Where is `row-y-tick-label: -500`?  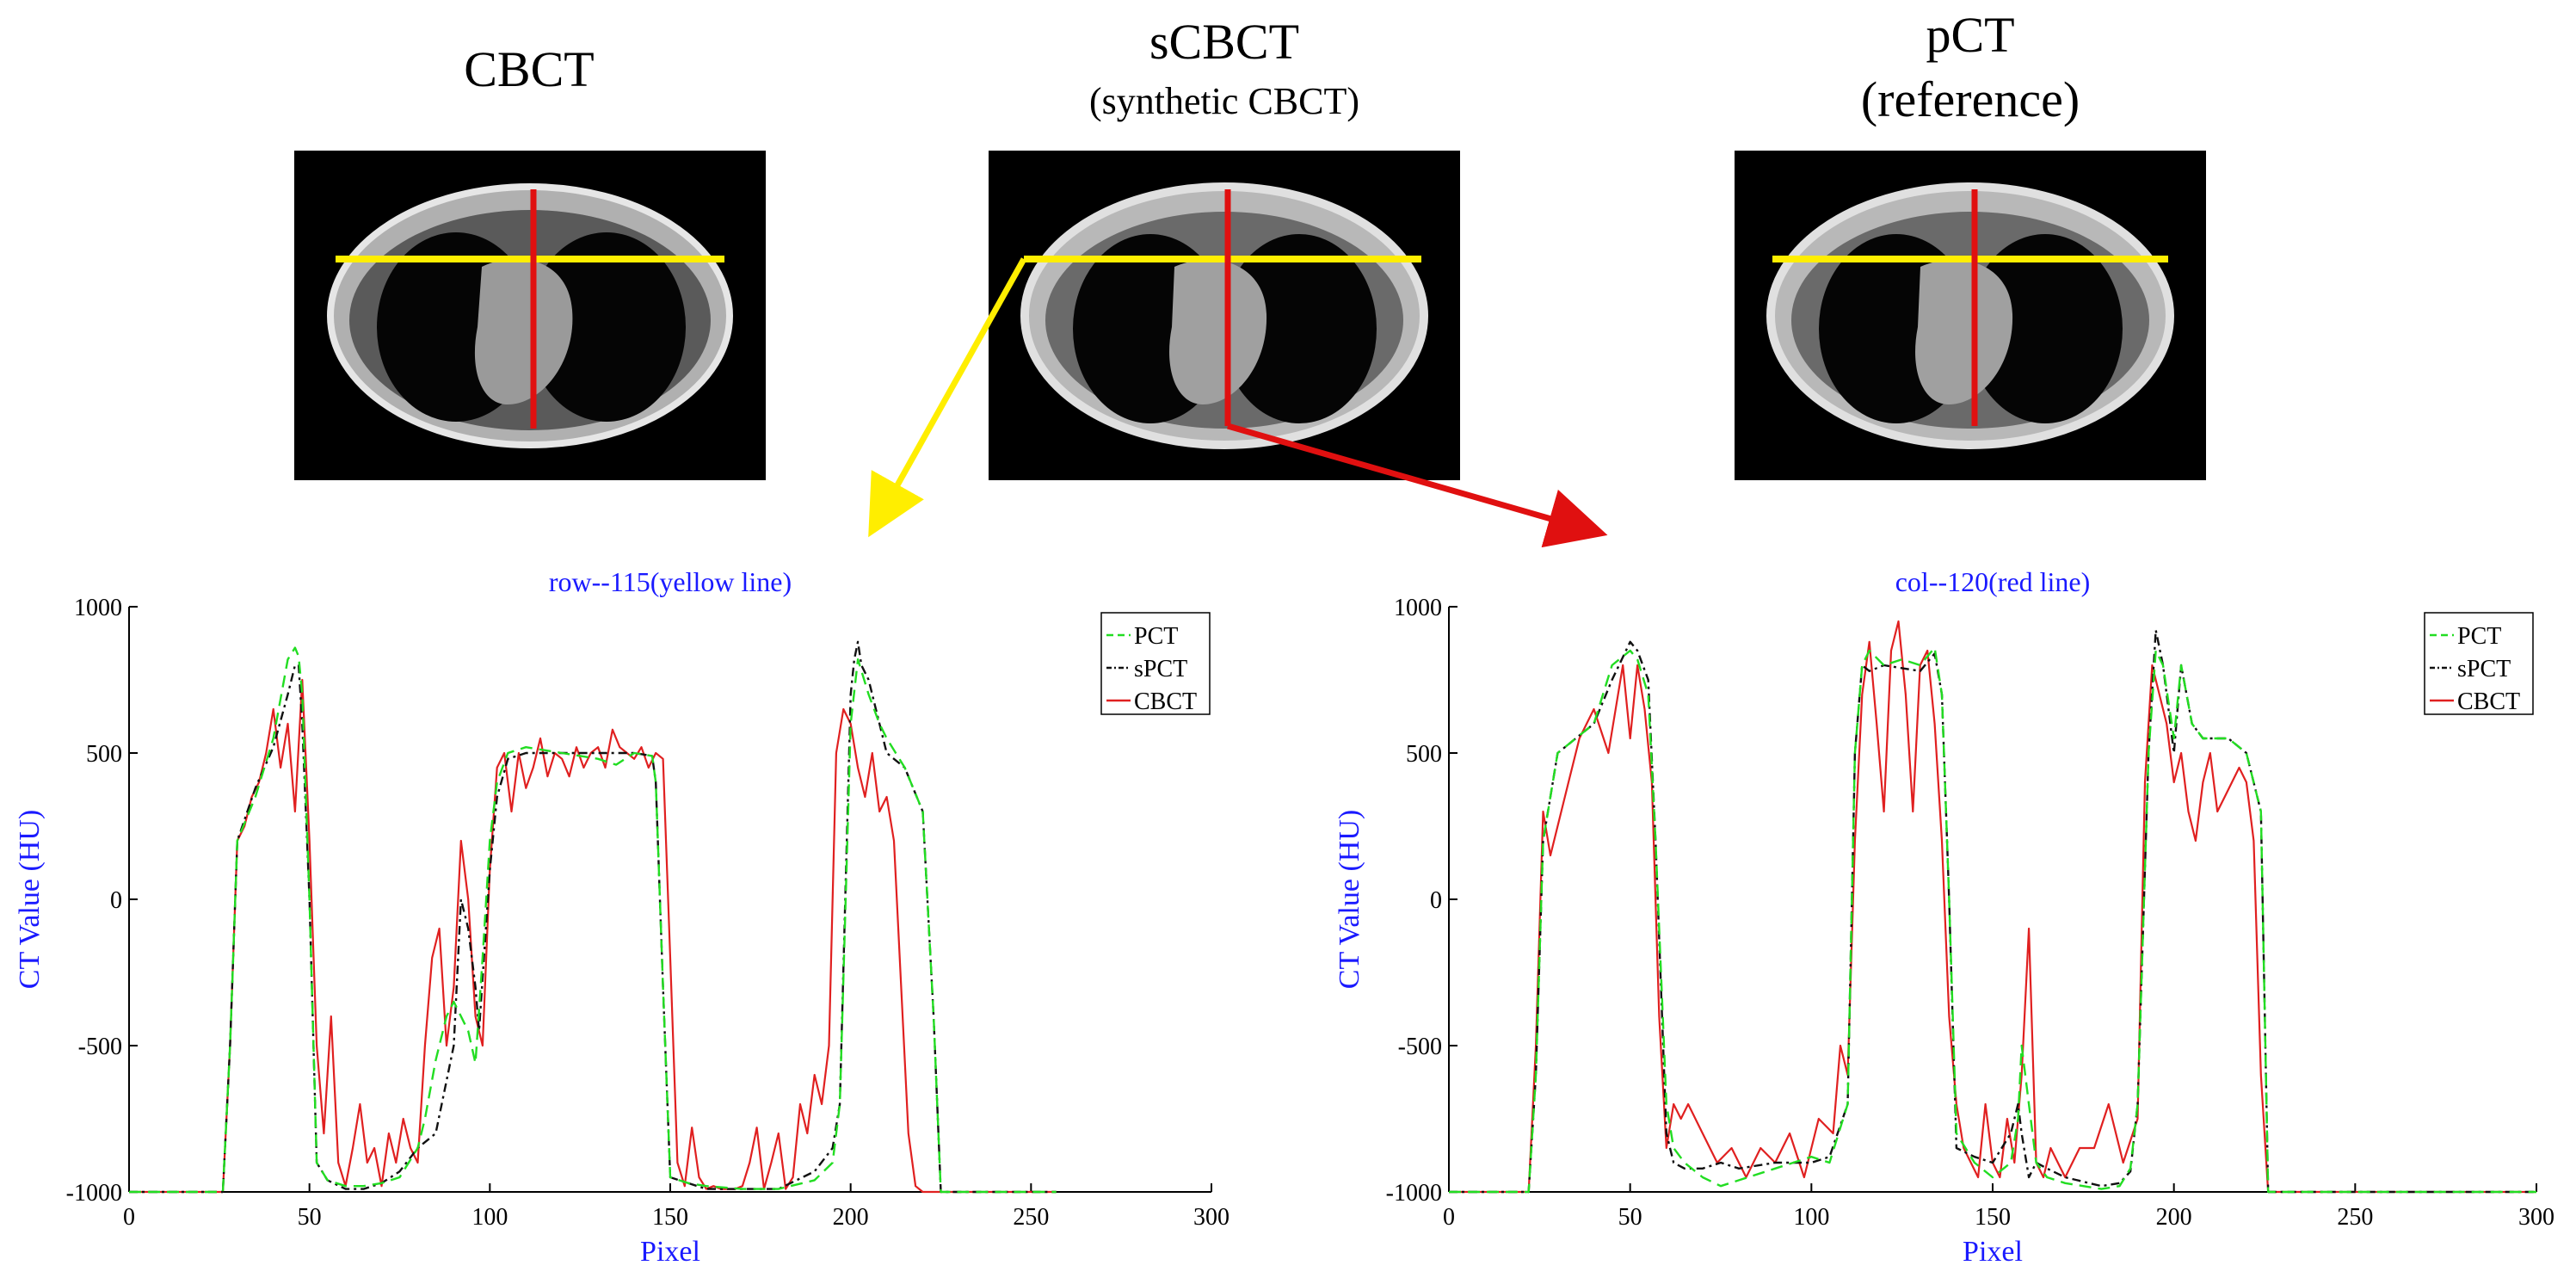
row-y-tick-label: -500 is located at coordinates (100, 1047).